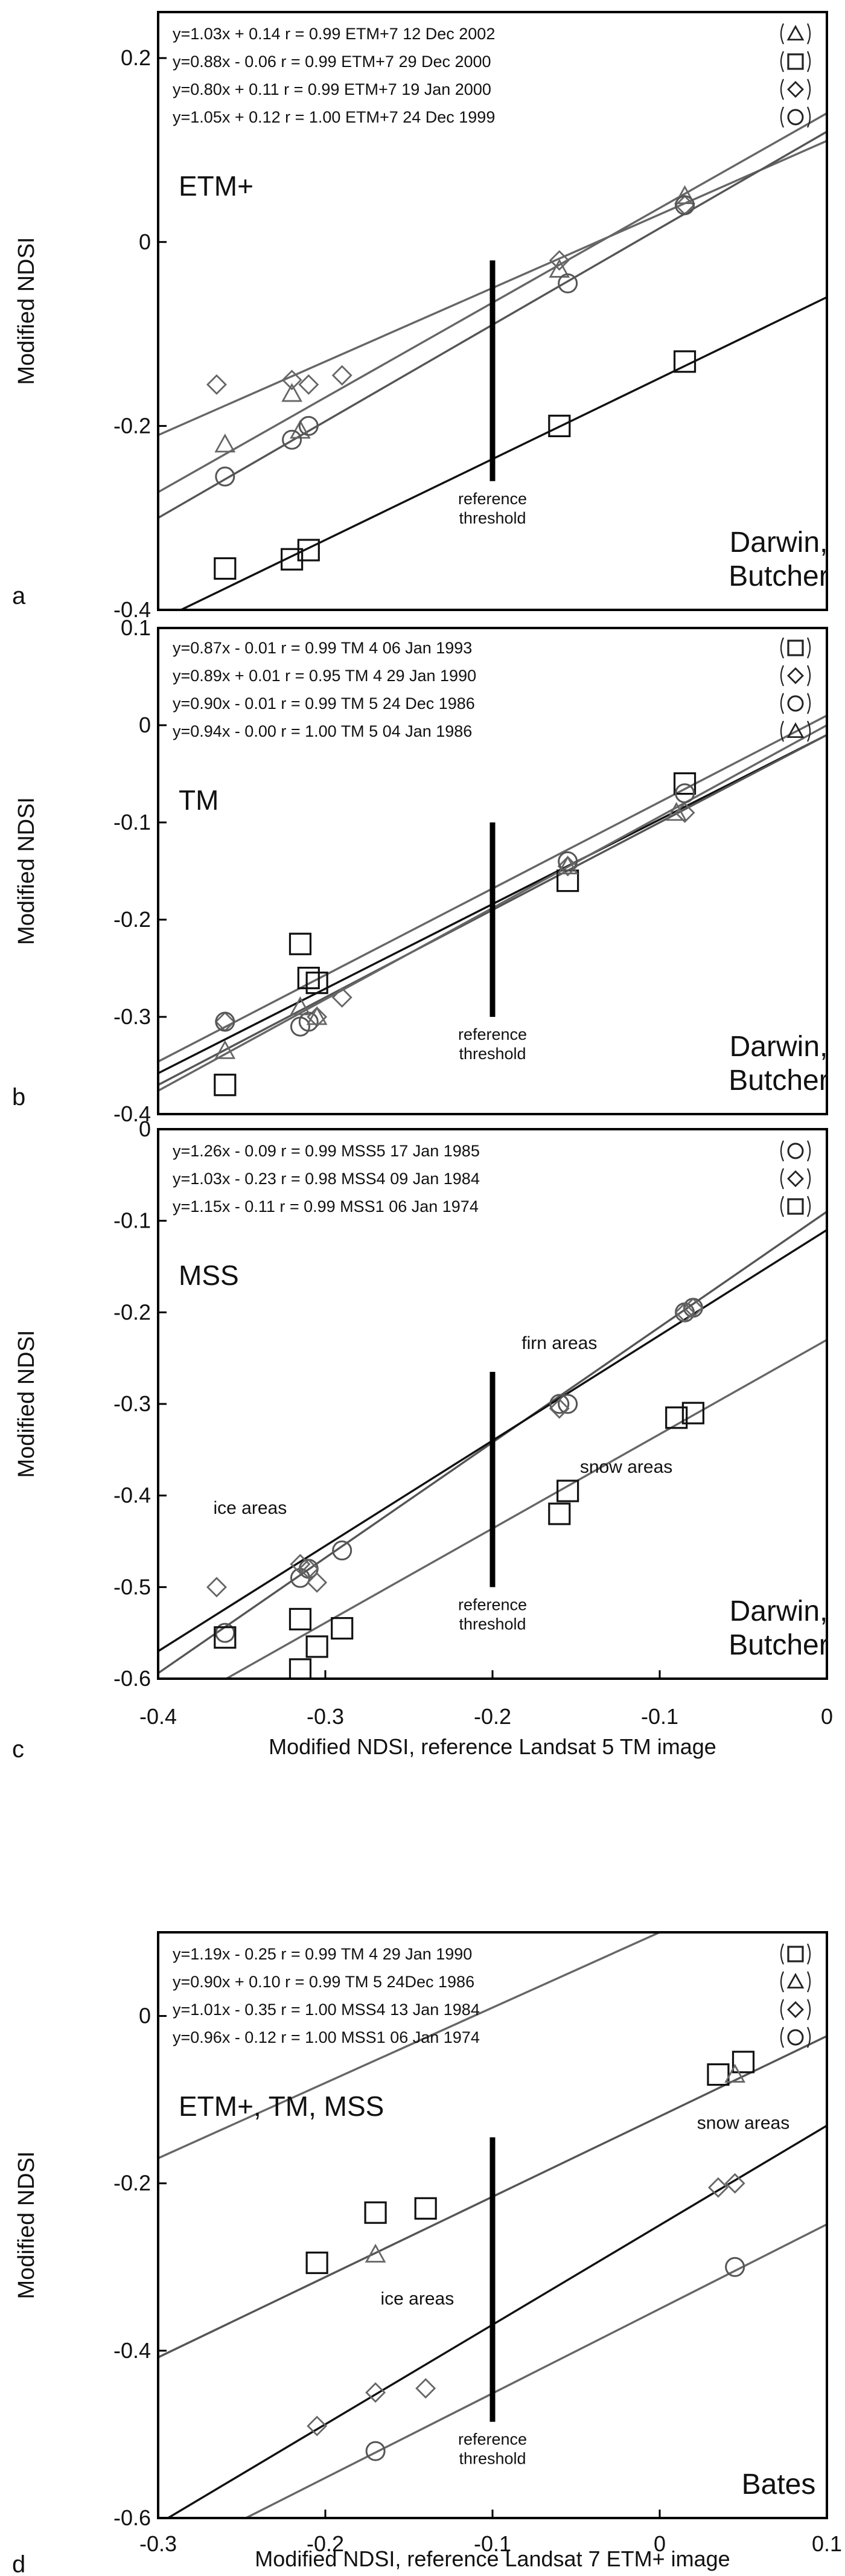  I want to click on regression-line-triangle, so click(410, 2045).